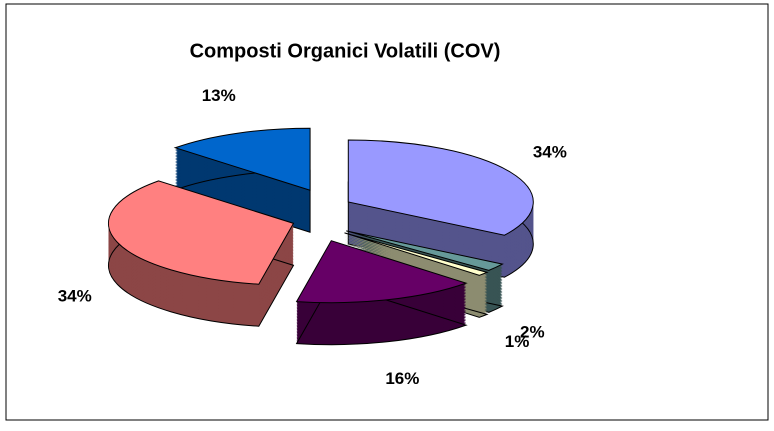 The height and width of the screenshot is (431, 774). I want to click on data-label: 1%, so click(517, 341).